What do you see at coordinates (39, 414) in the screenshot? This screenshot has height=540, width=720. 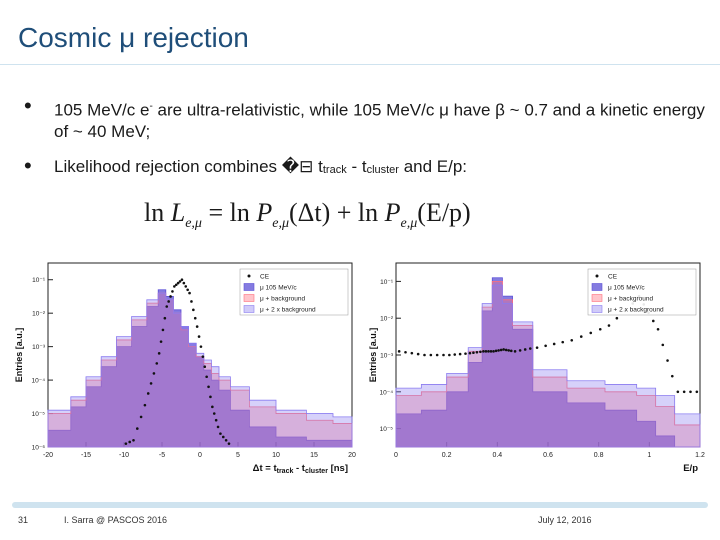 I see `left-y-tick-label: 10⁻⁵` at bounding box center [39, 414].